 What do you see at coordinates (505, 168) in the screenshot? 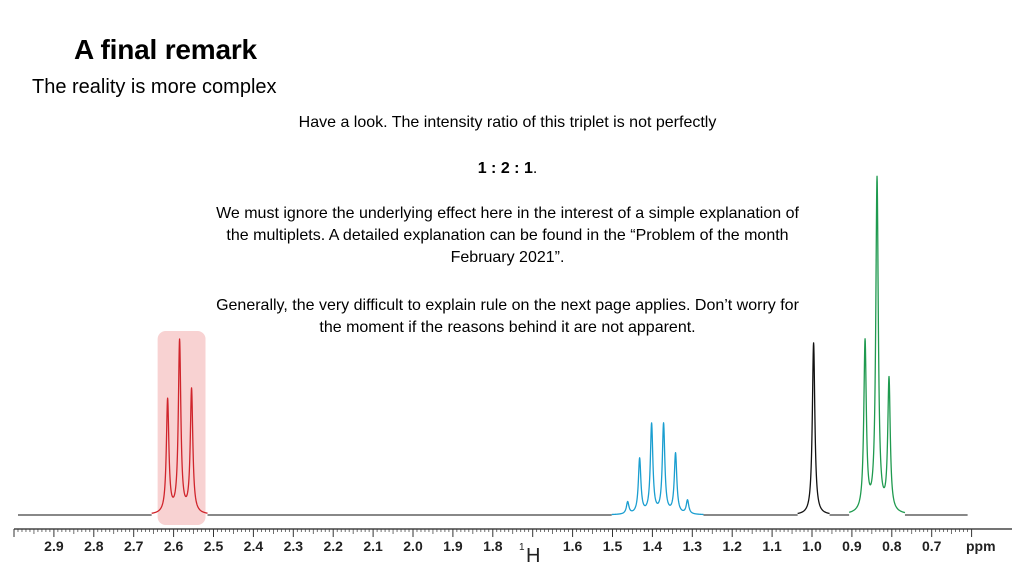
I see `ratio-value: 1 : 2 : 1` at bounding box center [505, 168].